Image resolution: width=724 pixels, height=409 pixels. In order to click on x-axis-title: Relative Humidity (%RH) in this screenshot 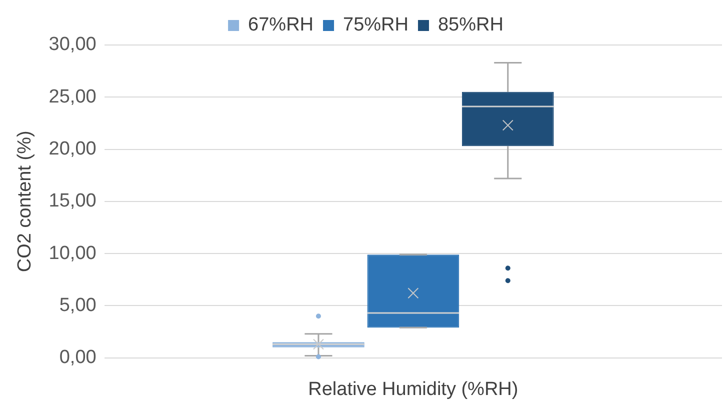, I will do `click(413, 389)`.